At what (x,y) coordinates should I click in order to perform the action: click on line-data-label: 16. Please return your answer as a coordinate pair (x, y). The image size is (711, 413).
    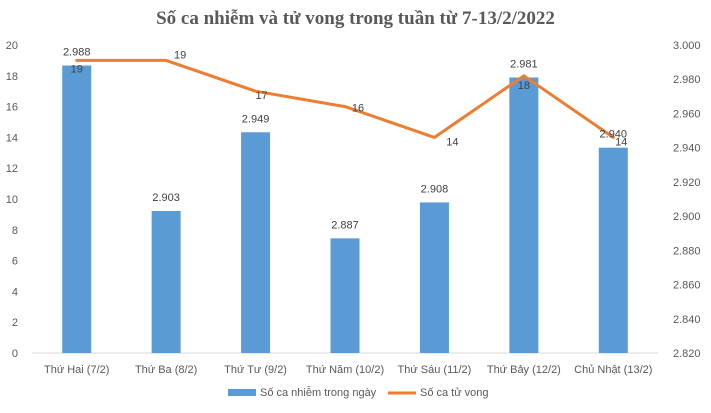
    Looking at the image, I should click on (358, 109).